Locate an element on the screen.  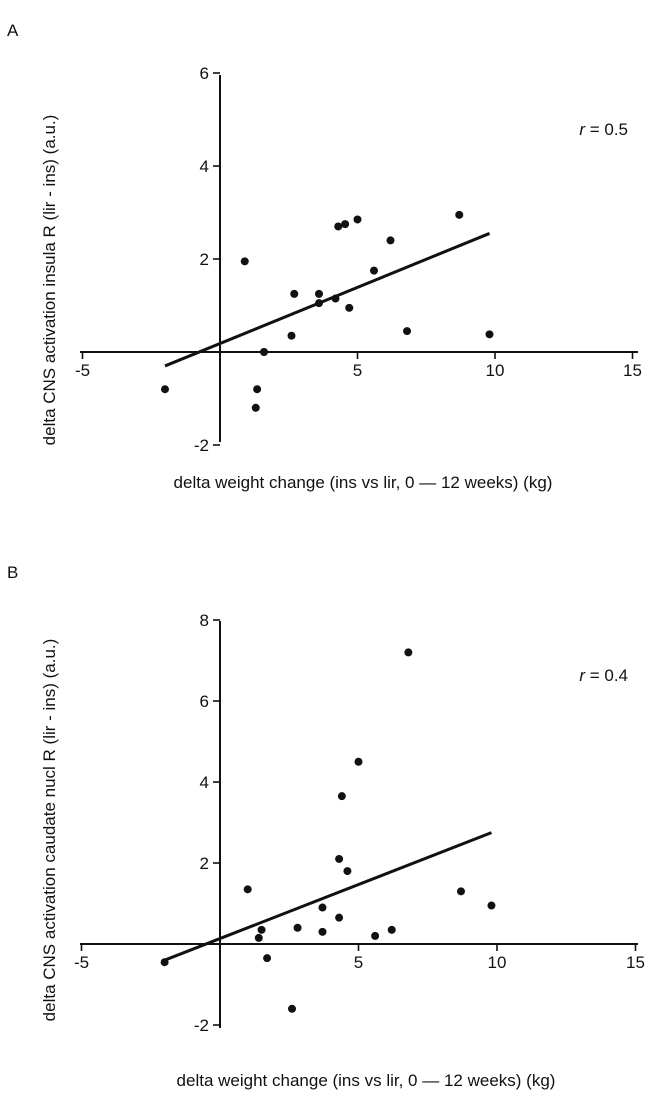
panel-b-regression-line is located at coordinates (328, 896).